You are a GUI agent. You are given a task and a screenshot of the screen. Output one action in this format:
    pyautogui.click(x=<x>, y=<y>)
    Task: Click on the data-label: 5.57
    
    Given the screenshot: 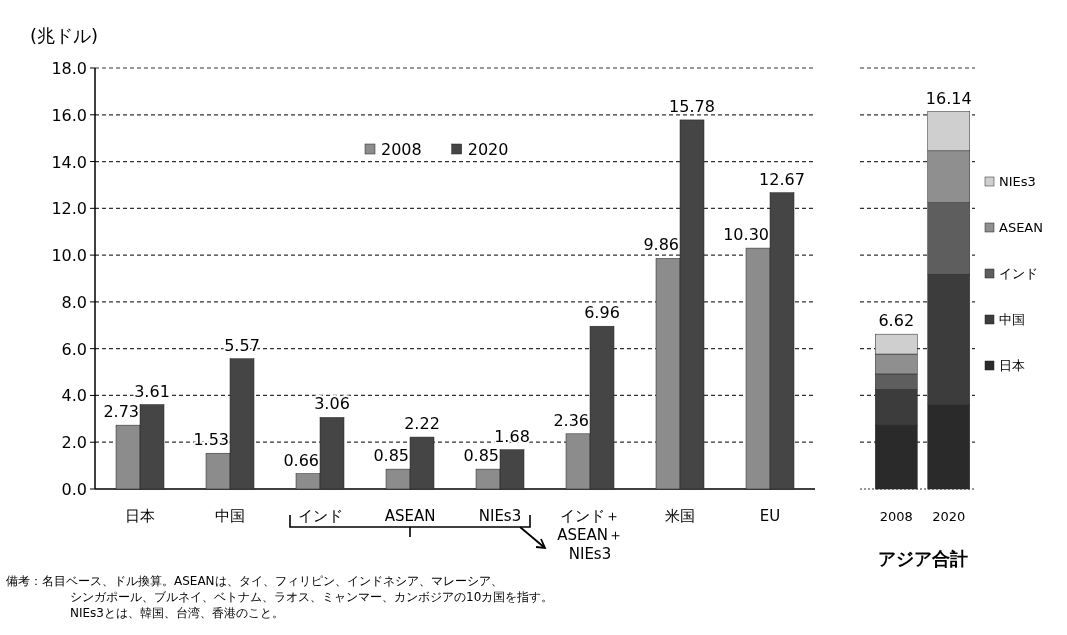 What is the action you would take?
    pyautogui.click(x=242, y=345)
    